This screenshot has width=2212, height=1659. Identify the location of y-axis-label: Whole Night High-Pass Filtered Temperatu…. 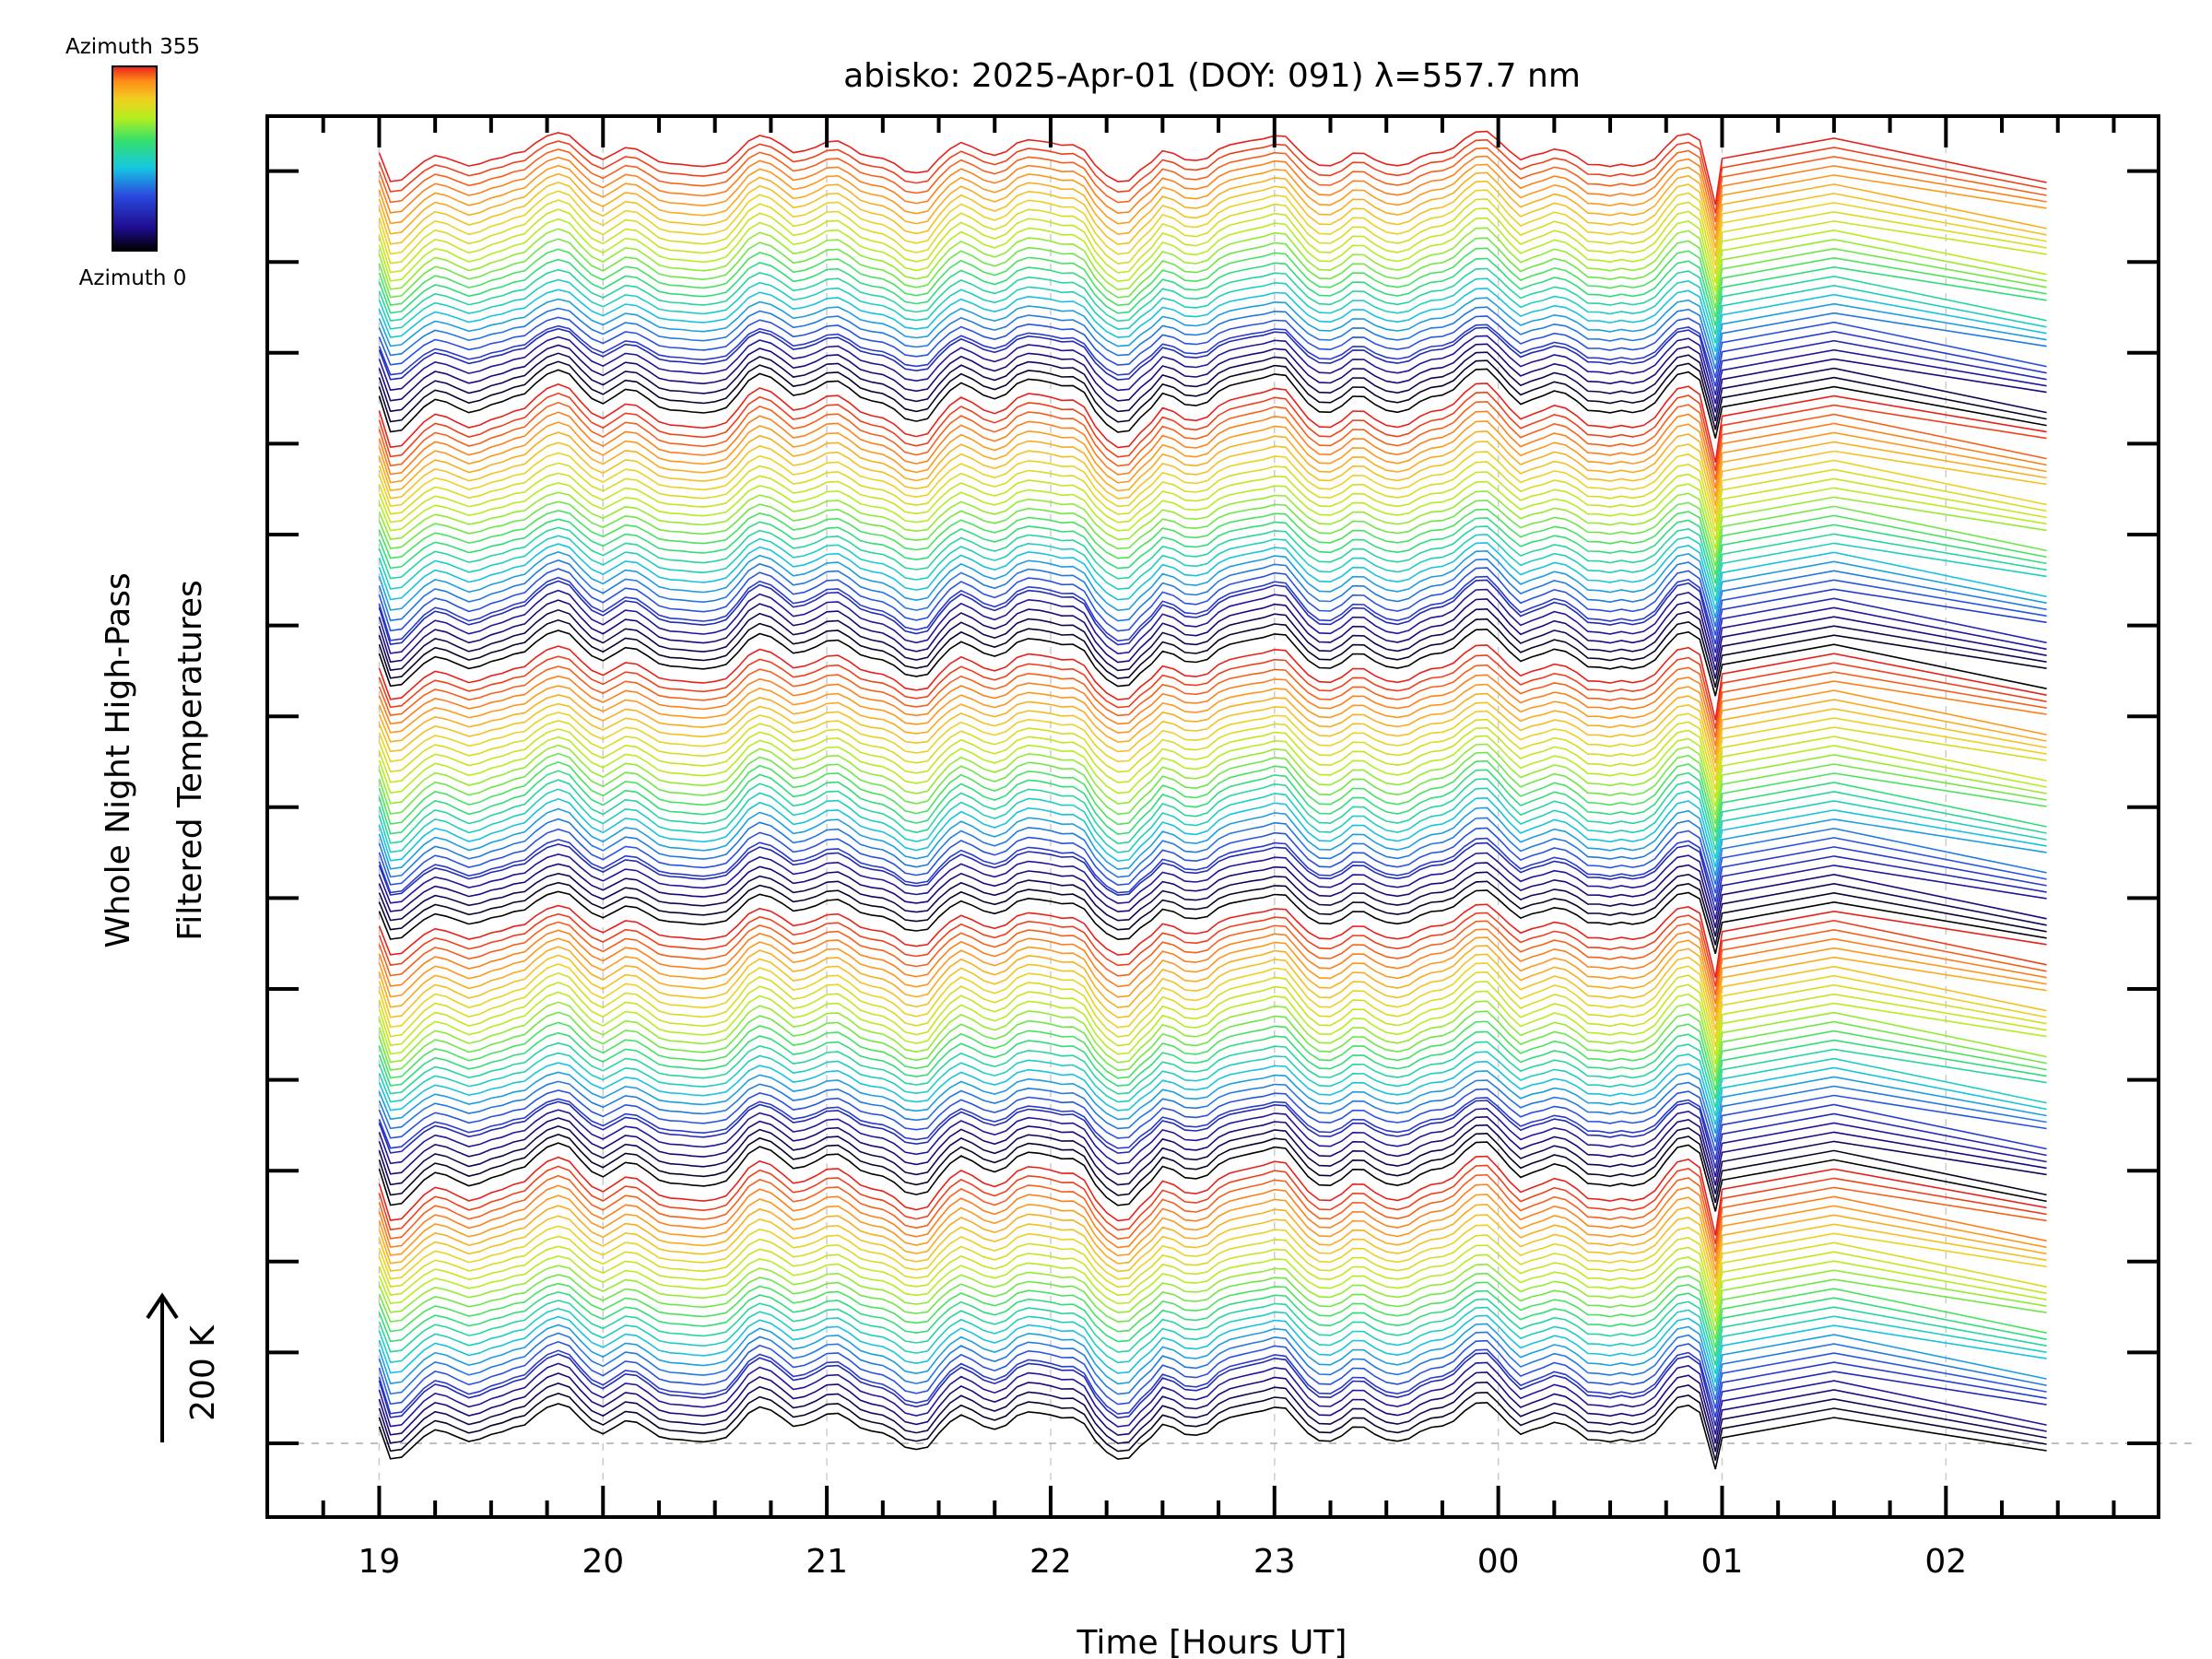
(154, 760).